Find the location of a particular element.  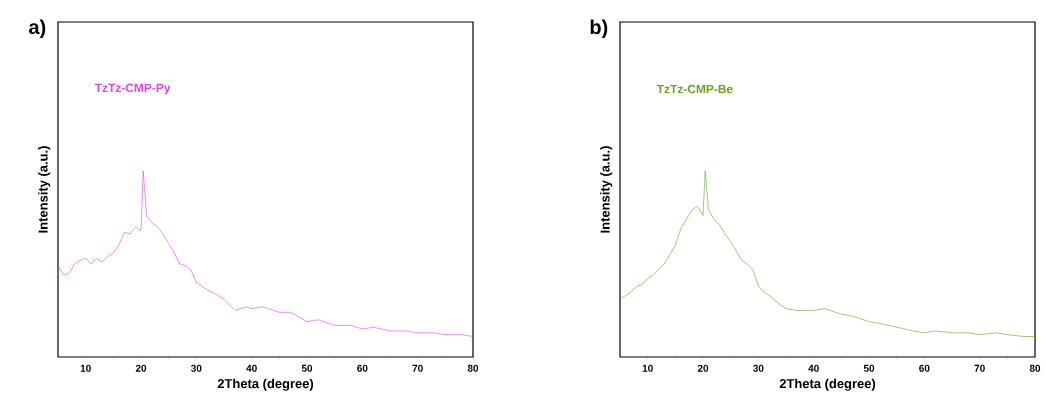

text: TzTz-CMP-Be is located at coordinates (694, 89).